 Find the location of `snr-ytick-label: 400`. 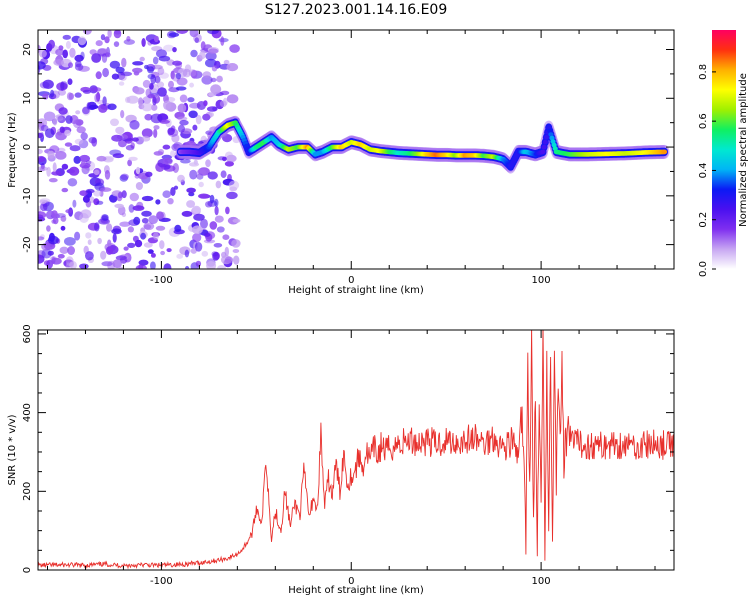

snr-ytick-label: 400 is located at coordinates (27, 412).